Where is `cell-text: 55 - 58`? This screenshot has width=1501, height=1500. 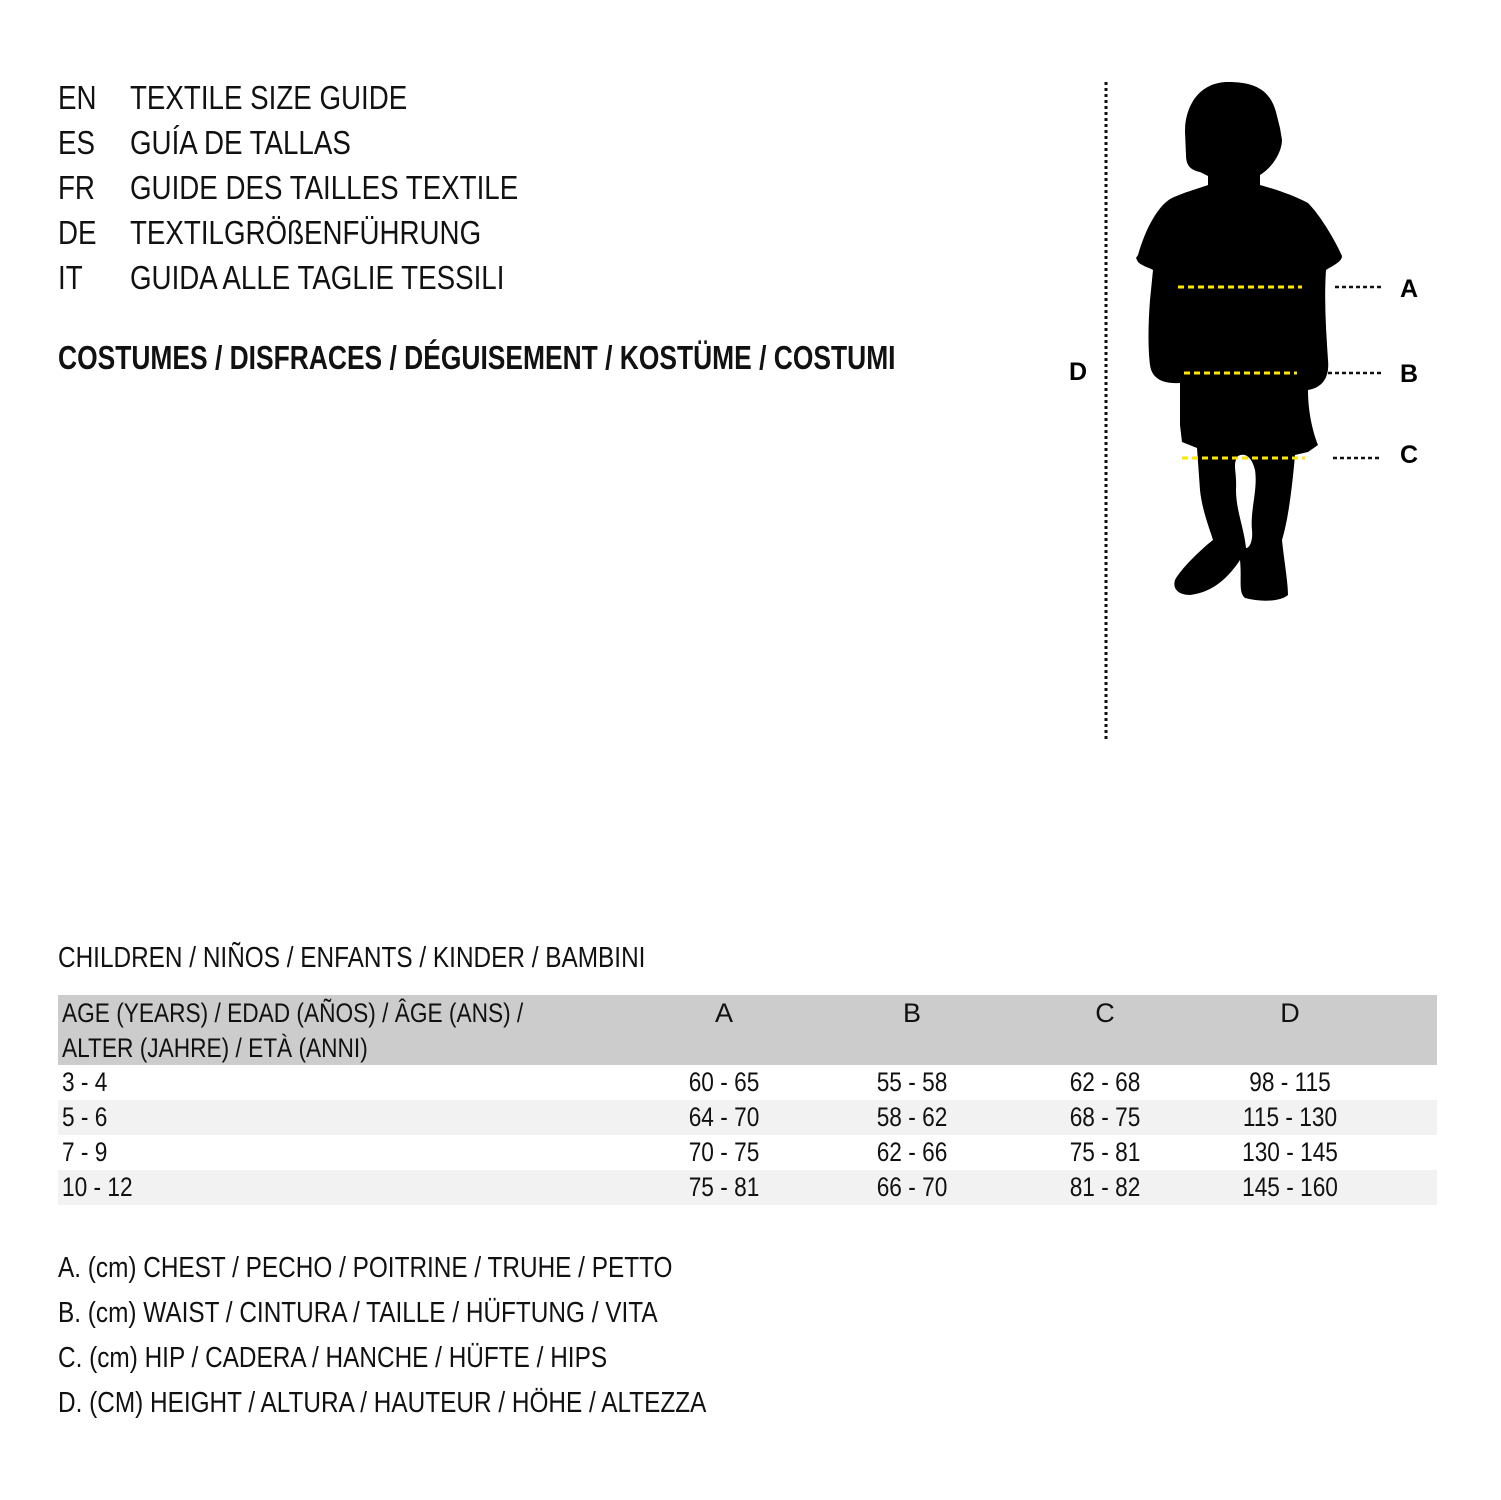
cell-text: 55 - 58 is located at coordinates (912, 1082).